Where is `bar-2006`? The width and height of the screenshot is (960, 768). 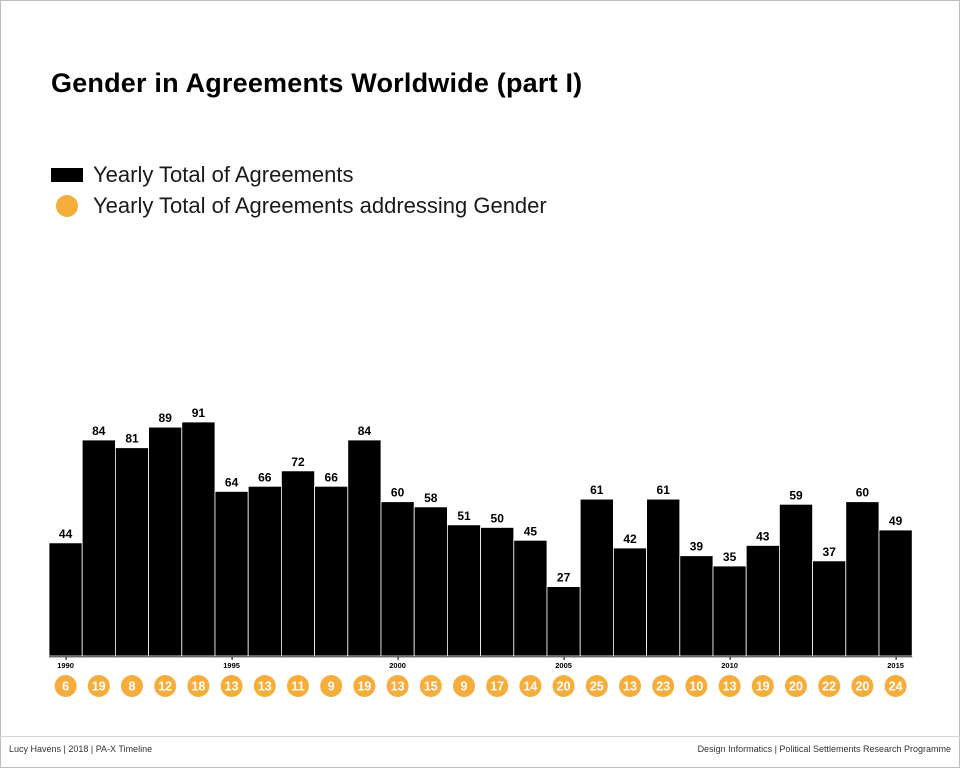
bar-2006 is located at coordinates (596, 577).